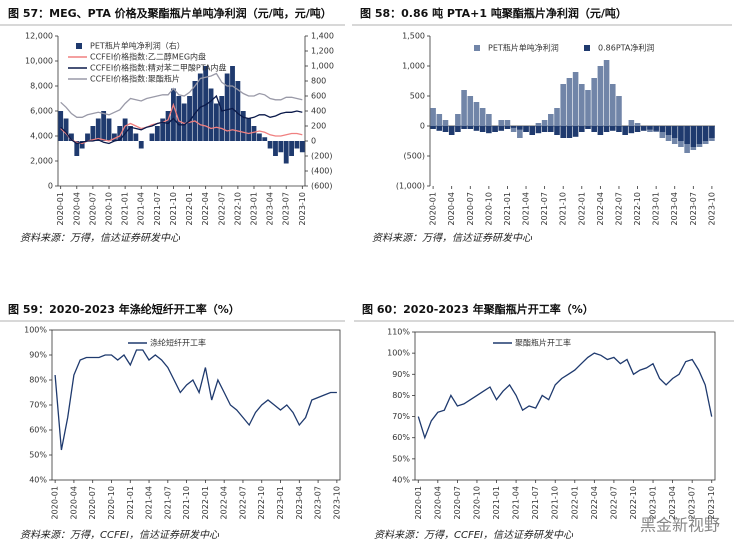 The image size is (747, 553). What do you see at coordinates (523, 48) in the screenshot?
I see `legend-label: PET瓶片单吨净利润` at bounding box center [523, 48].